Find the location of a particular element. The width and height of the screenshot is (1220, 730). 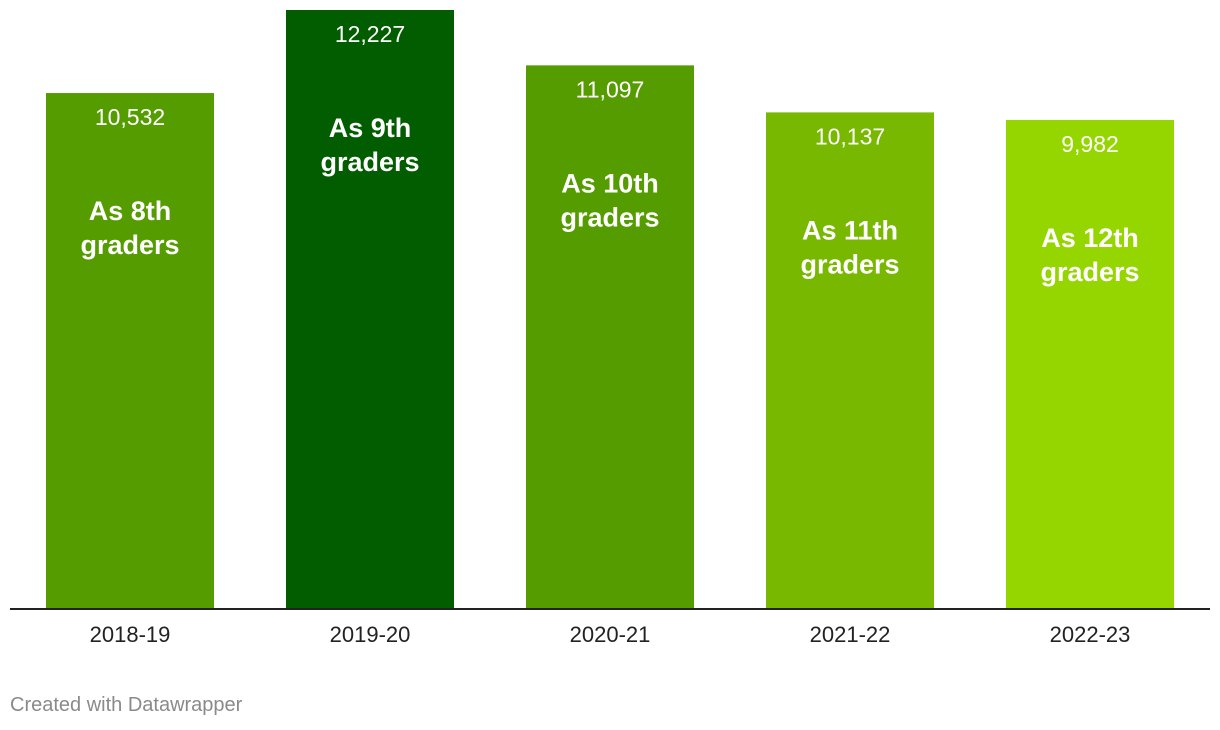

bar-annotation-2018-19-line-2: graders is located at coordinates (129, 245).